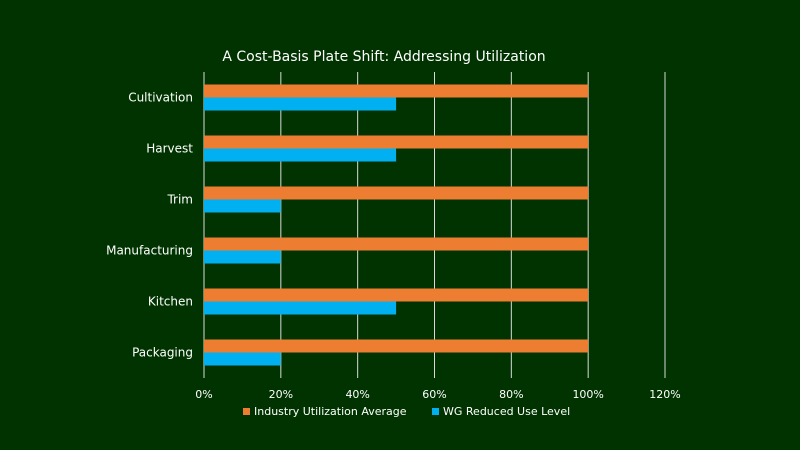 This screenshot has width=800, height=450. Describe the element at coordinates (396, 142) in the screenshot. I see `bar-industry-harvest` at that location.